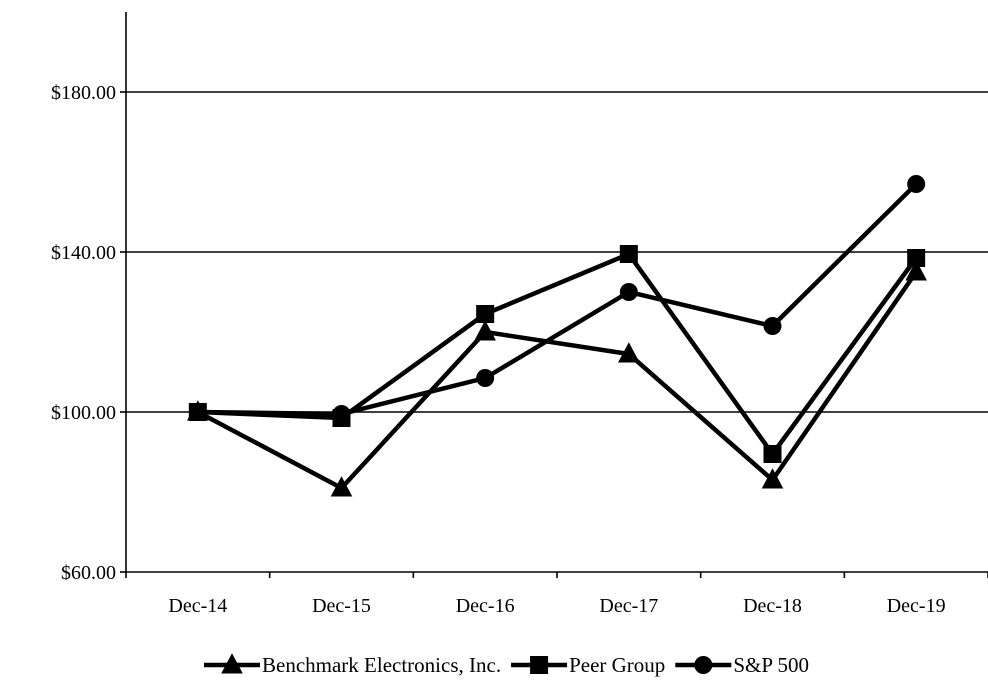 The image size is (988, 680). What do you see at coordinates (628, 606) in the screenshot?
I see `x-tick-label: Dec-17` at bounding box center [628, 606].